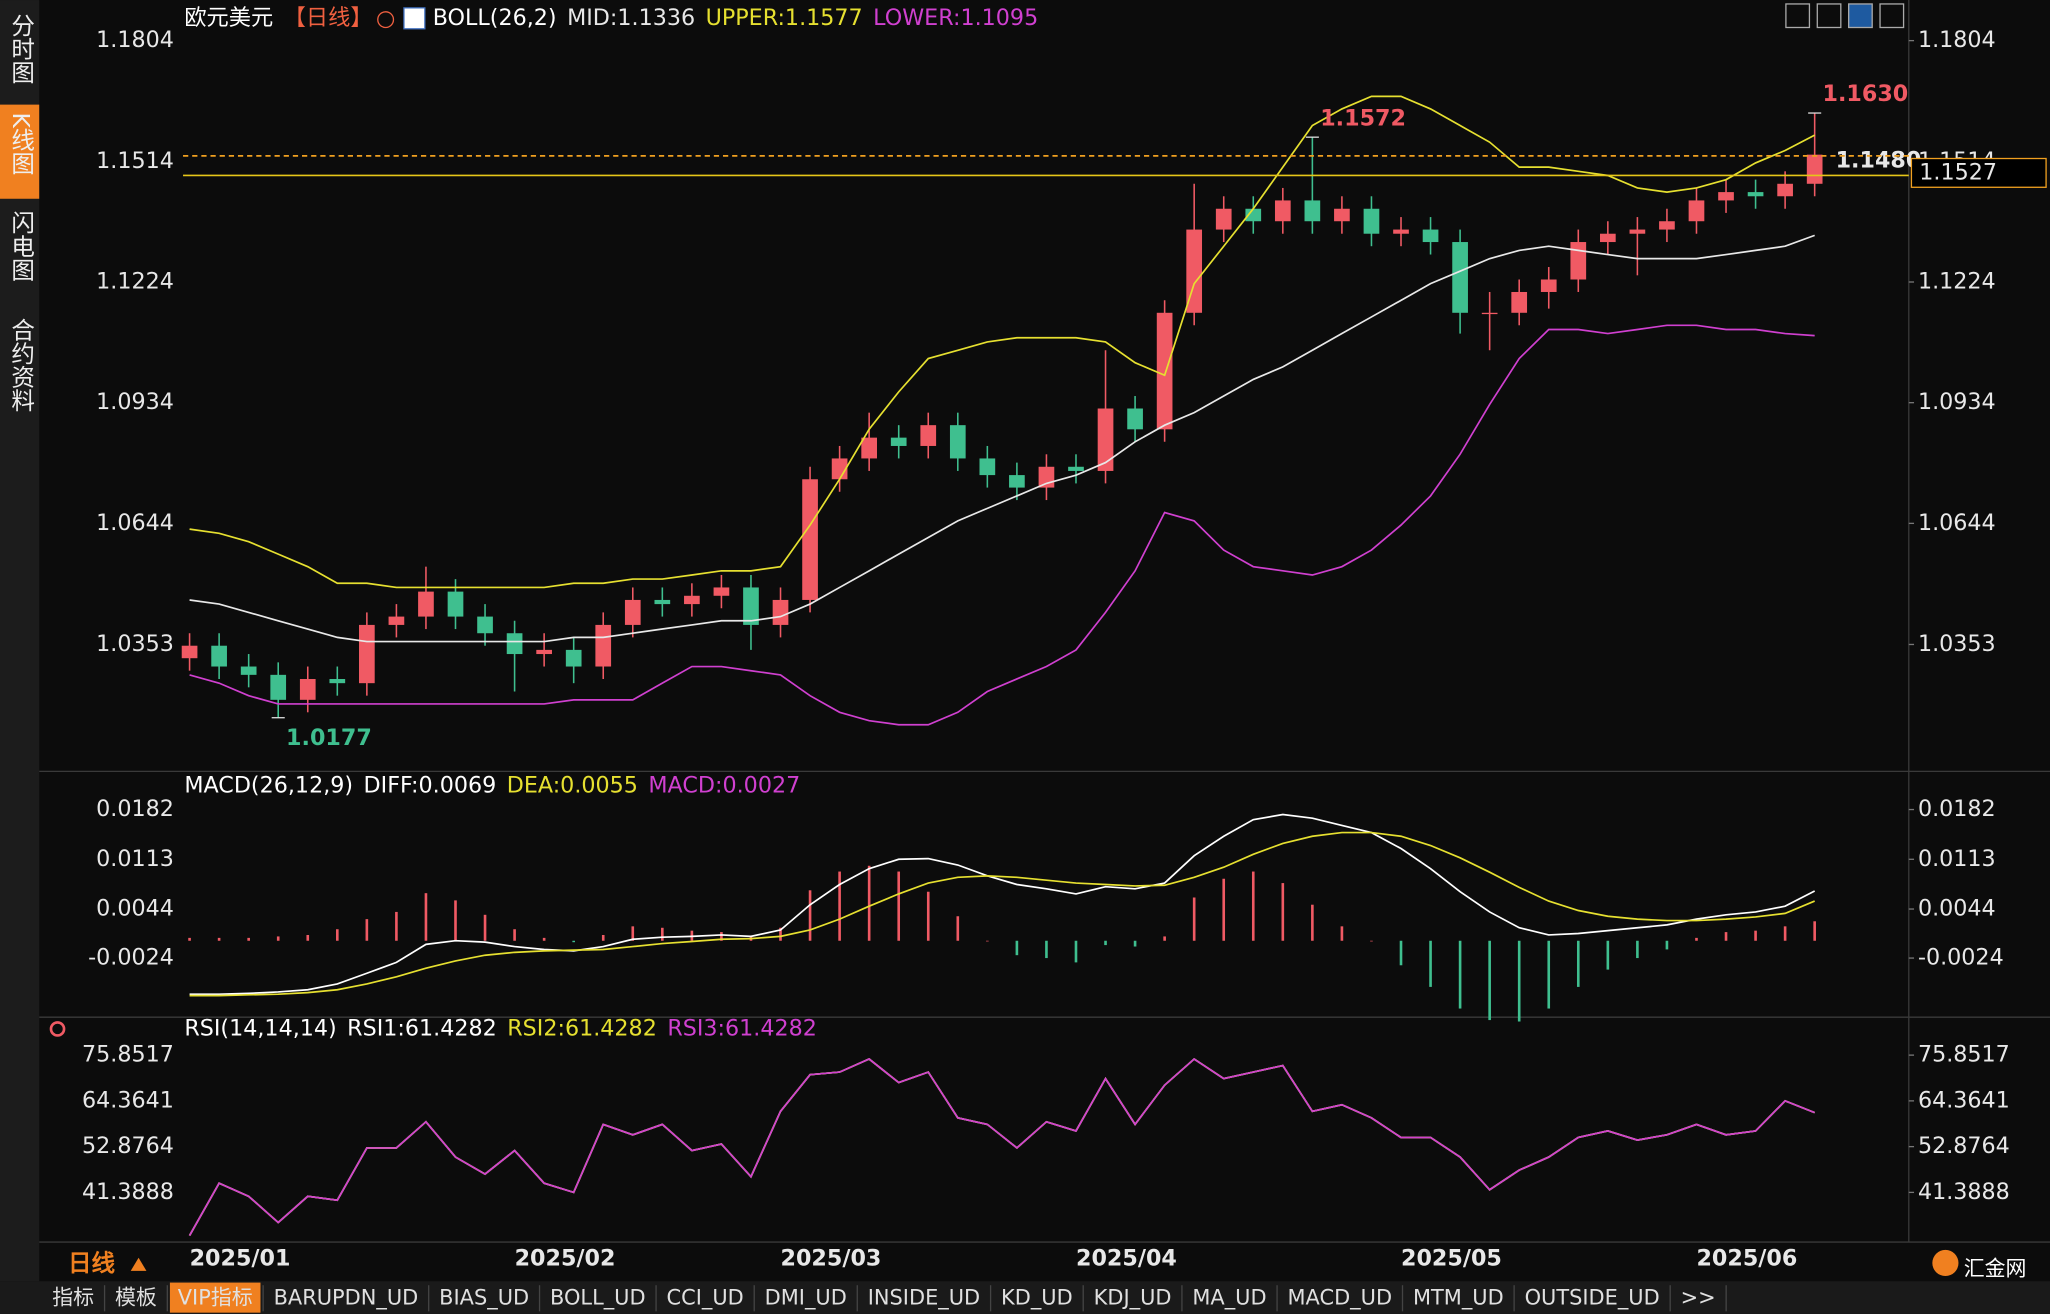 The width and height of the screenshot is (2050, 1314). I want to click on tab-label: BIAS_UD, so click(484, 1297).